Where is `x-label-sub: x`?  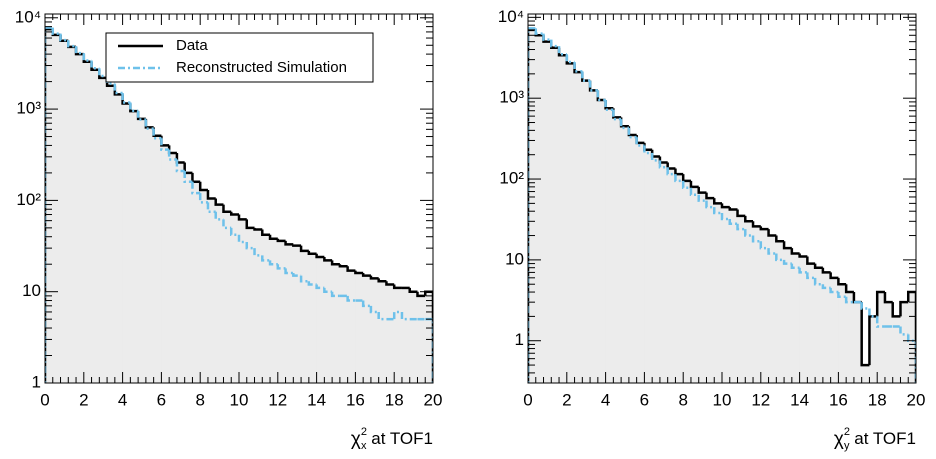
x-label-sub: x is located at coordinates (364, 446).